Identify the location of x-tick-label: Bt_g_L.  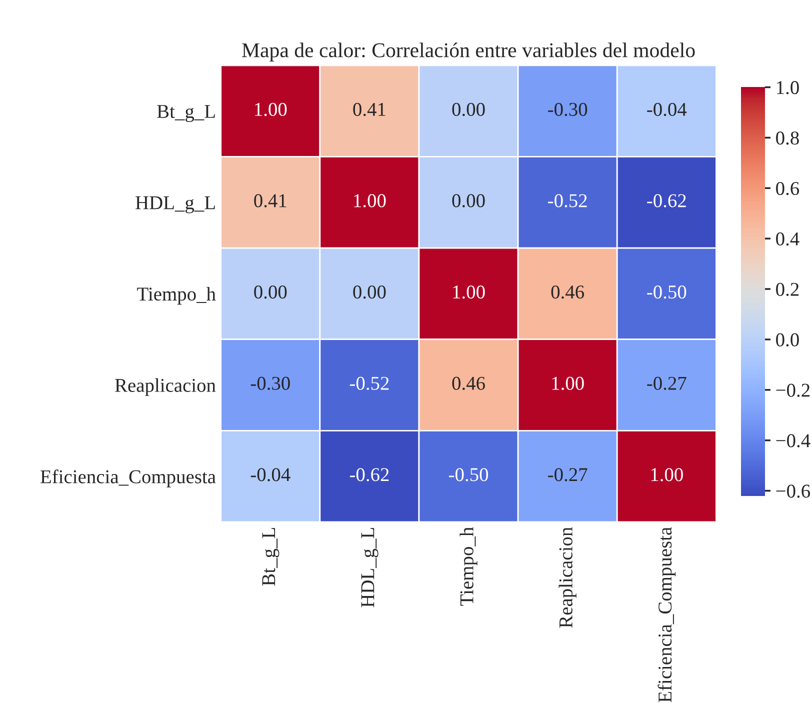
(271, 557).